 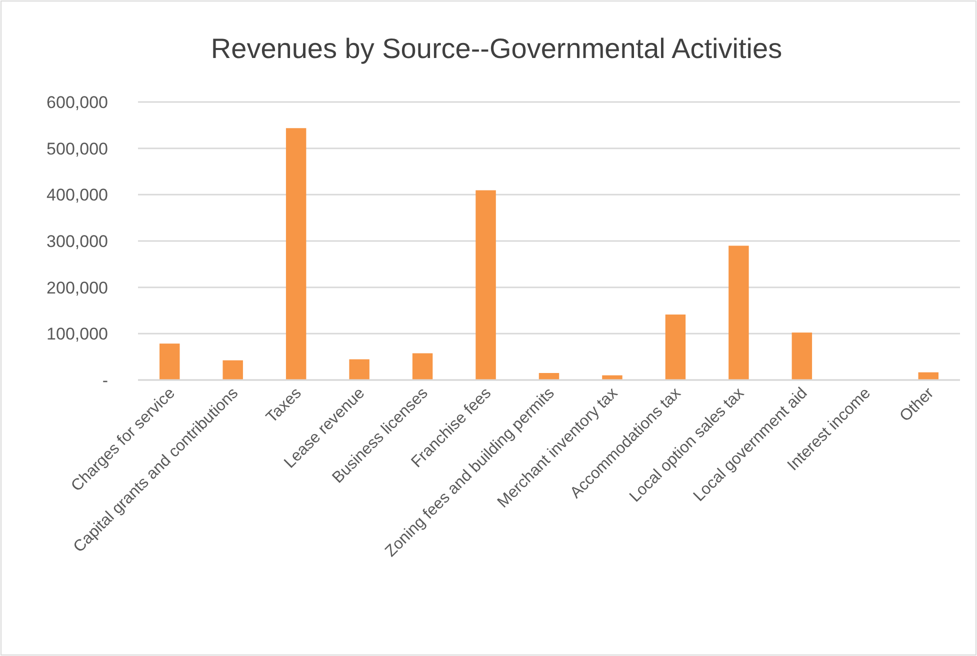 What do you see at coordinates (77, 102) in the screenshot?
I see `y-tick-label: 600,000` at bounding box center [77, 102].